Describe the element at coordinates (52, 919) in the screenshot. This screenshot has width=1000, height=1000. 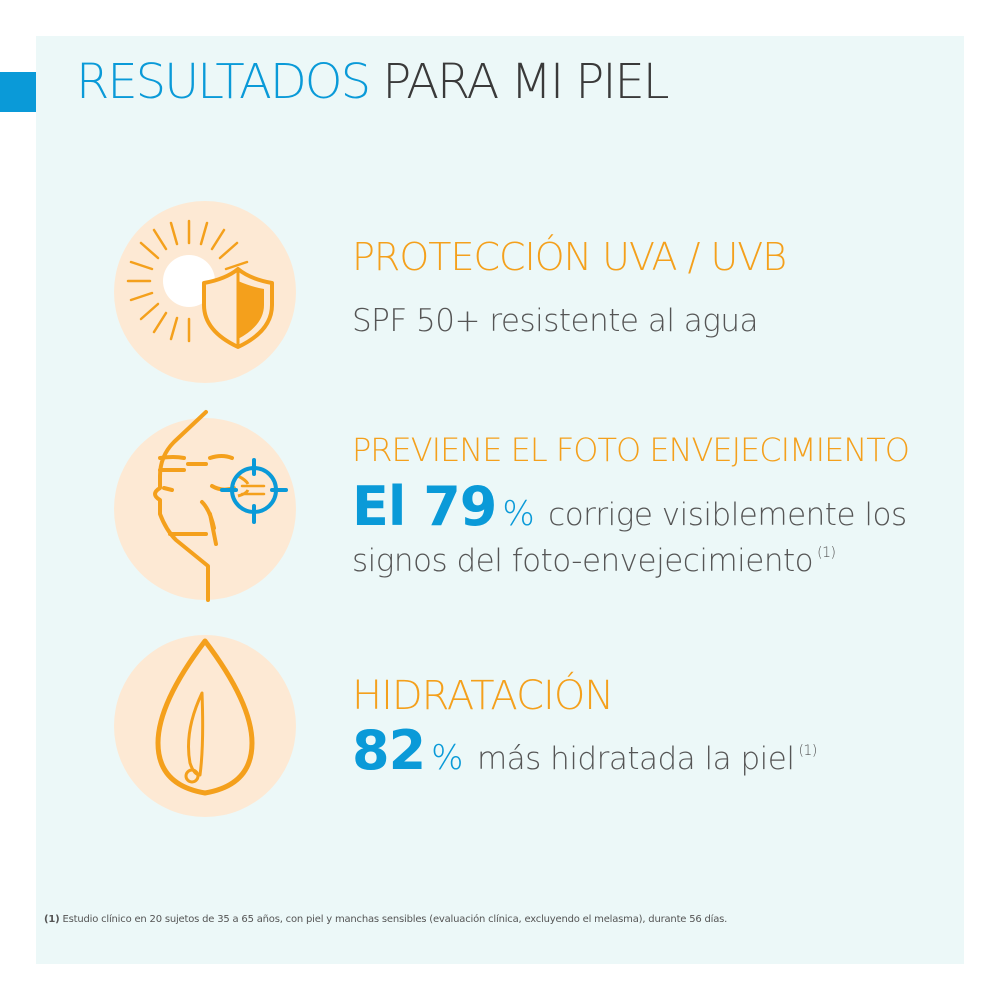
I see `footnote-marker: (1)` at that location.